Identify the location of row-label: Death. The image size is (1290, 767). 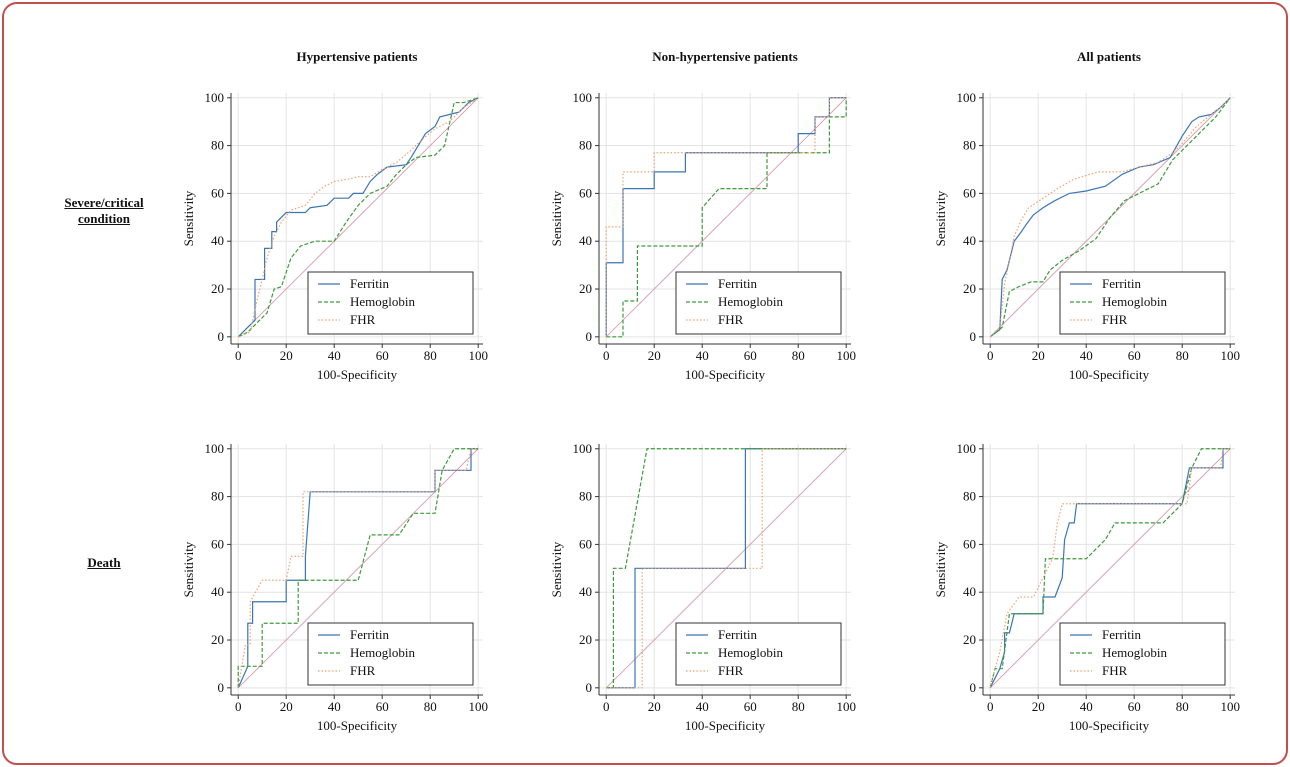
(104, 562).